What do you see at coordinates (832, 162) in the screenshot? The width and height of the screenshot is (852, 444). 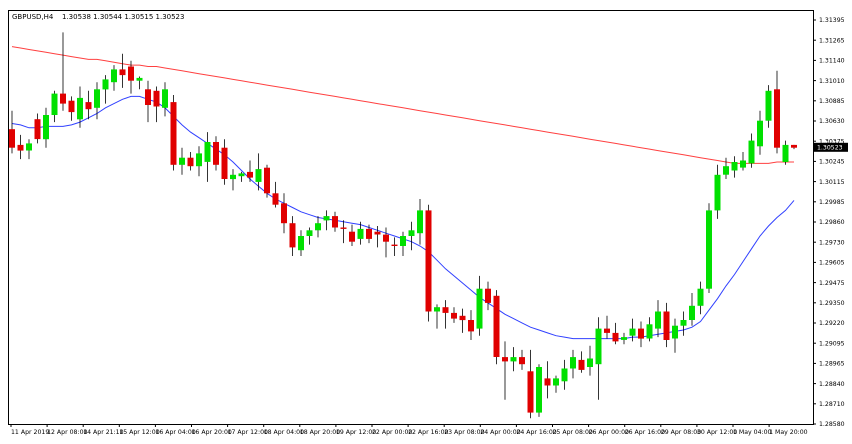 I see `y-tick-label: 1.30245` at bounding box center [832, 162].